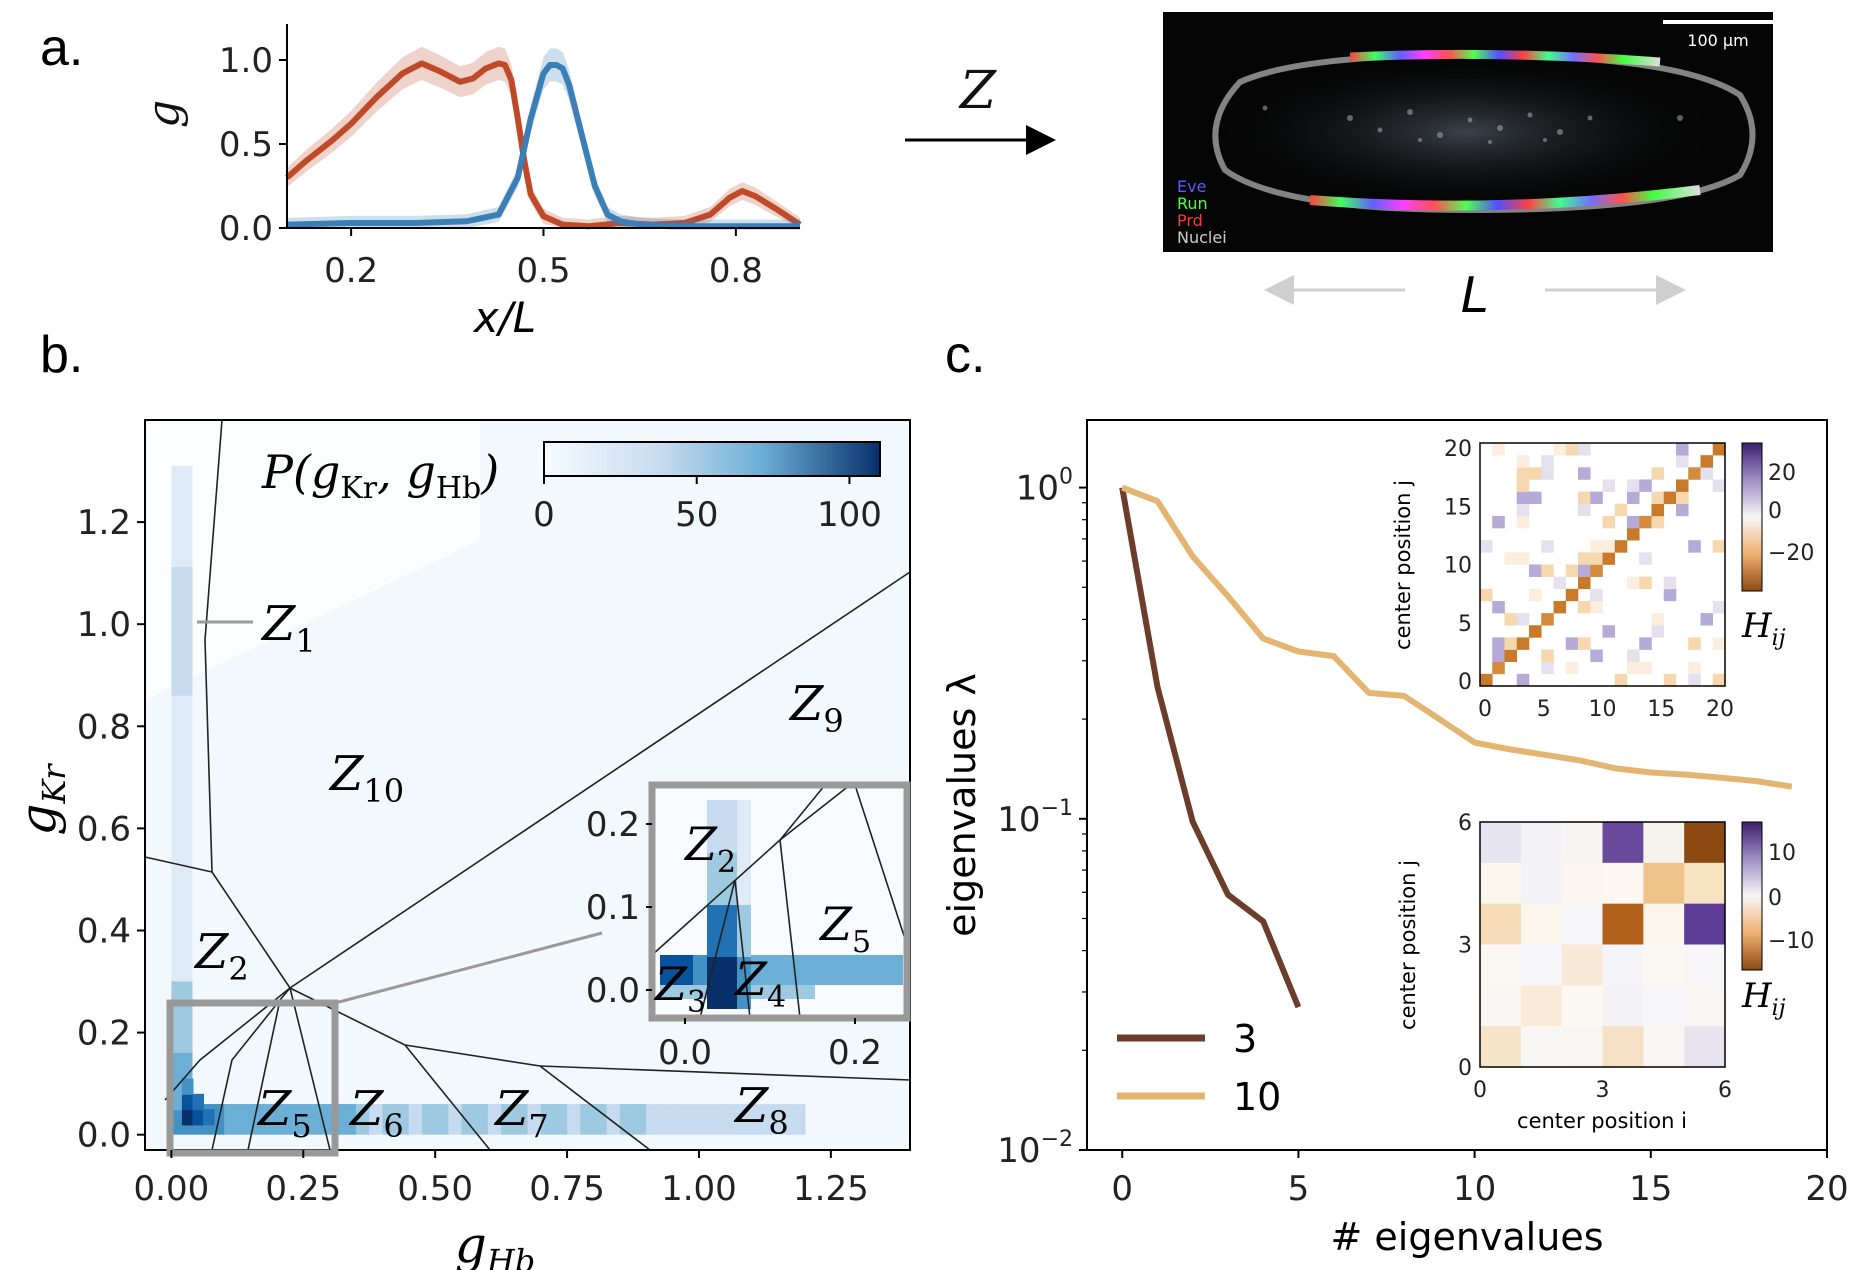 Image resolution: width=1856 pixels, height=1270 pixels. What do you see at coordinates (613, 908) in the screenshot?
I see `inset-ytick-label: 0.1` at bounding box center [613, 908].